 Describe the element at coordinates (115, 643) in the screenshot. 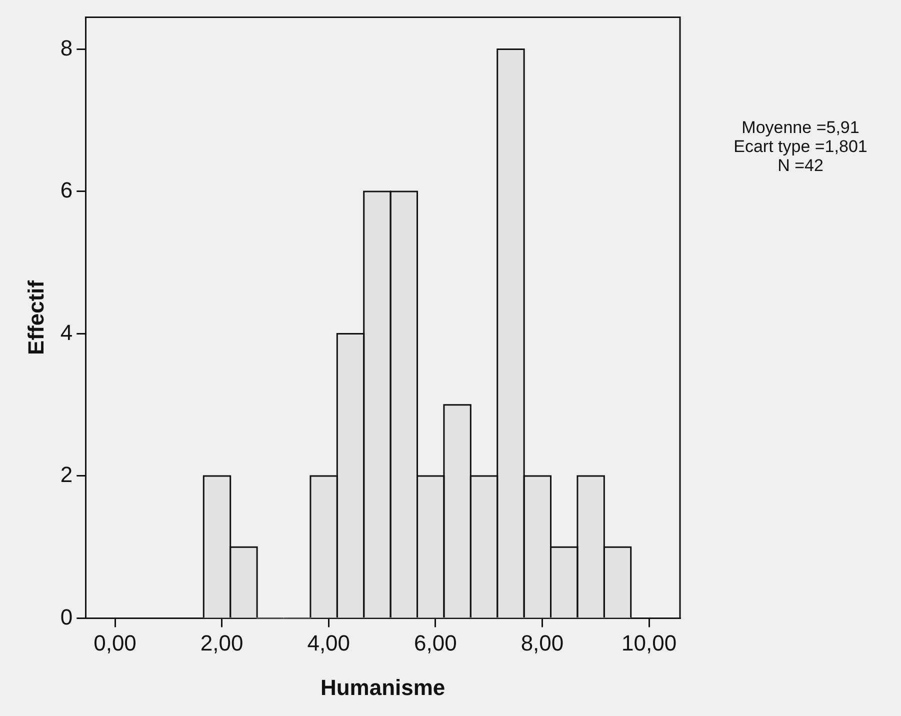

I see `x-tick-label: 0,00` at that location.